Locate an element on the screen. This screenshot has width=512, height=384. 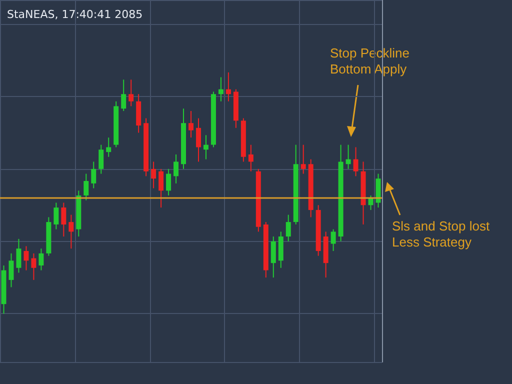
text: Sls and Stop lost Less Strategy is located at coordinates (441, 234).